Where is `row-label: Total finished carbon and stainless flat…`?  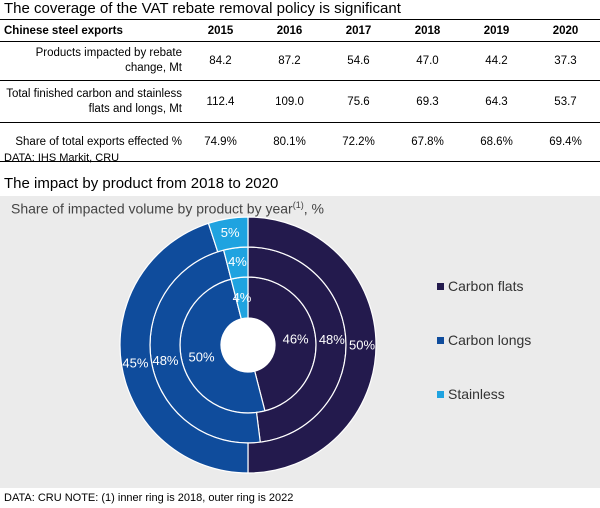
row-label: Total finished carbon and stainless flat… is located at coordinates (93, 101).